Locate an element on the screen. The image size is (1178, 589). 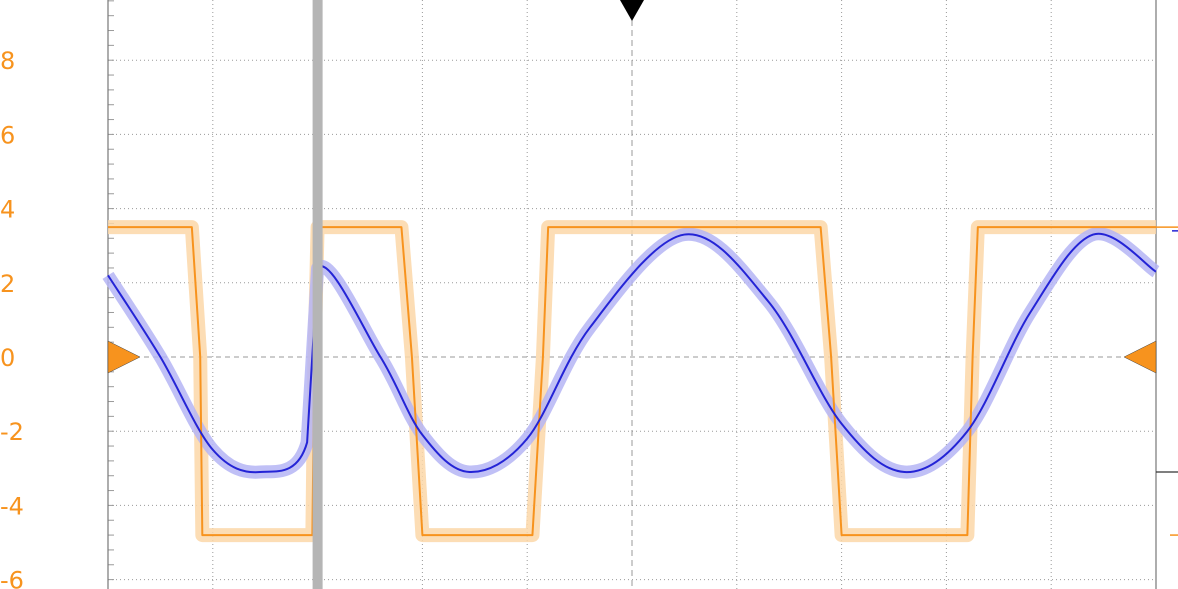
y-axis-tick-labels: 10 8 6 4 2 0 -2 -4 -6 is located at coordinates (15, 294).